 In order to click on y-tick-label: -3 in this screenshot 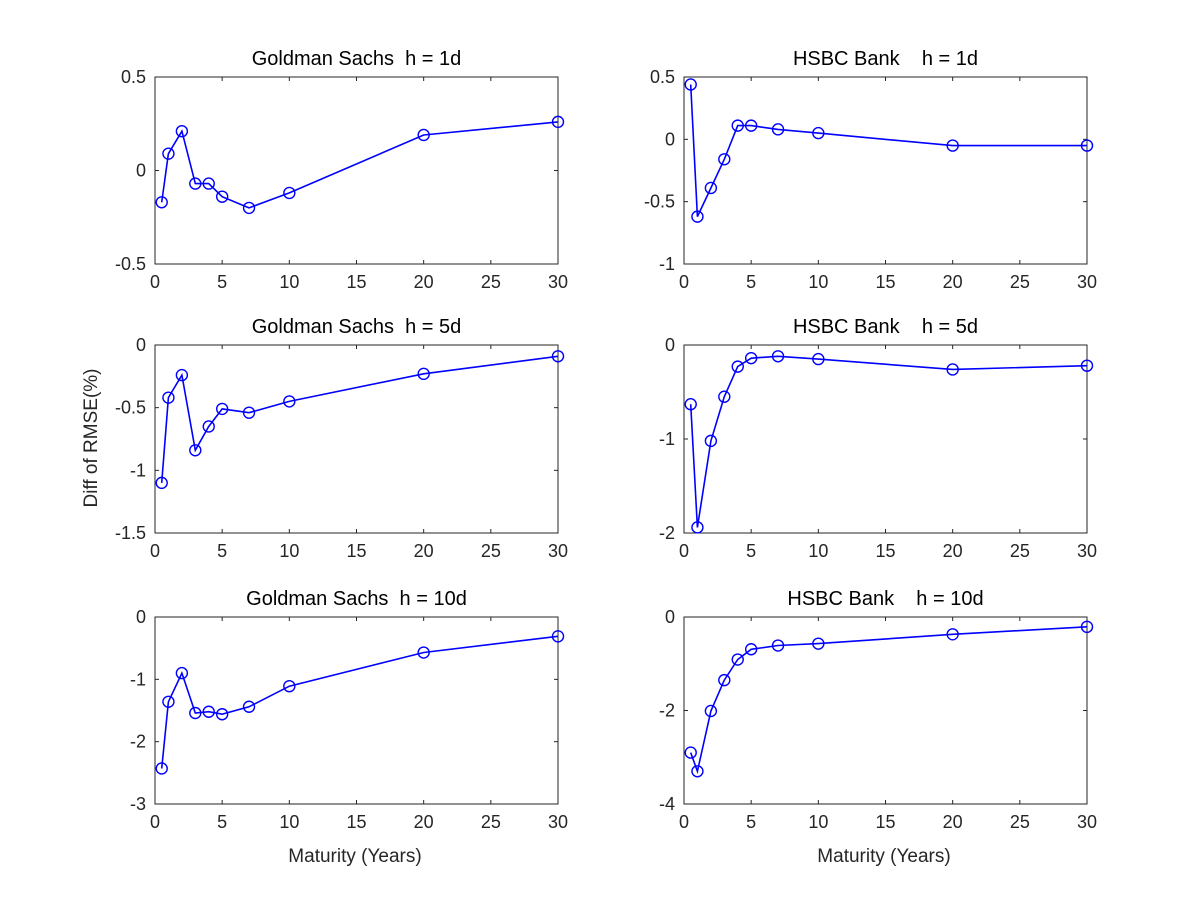, I will do `click(138, 804)`.